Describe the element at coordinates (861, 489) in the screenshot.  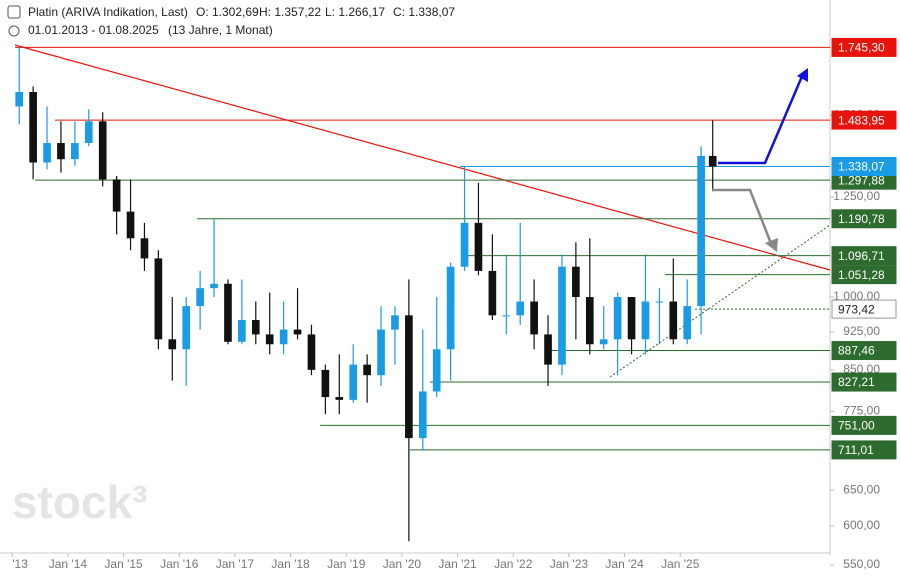
I see `y-tick-label: 650,00` at that location.